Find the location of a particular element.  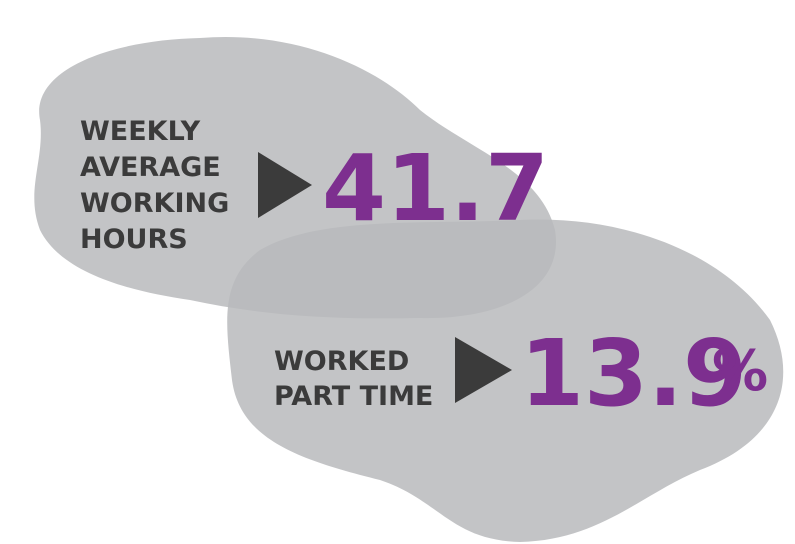

stat-unit: % is located at coordinates (740, 371).